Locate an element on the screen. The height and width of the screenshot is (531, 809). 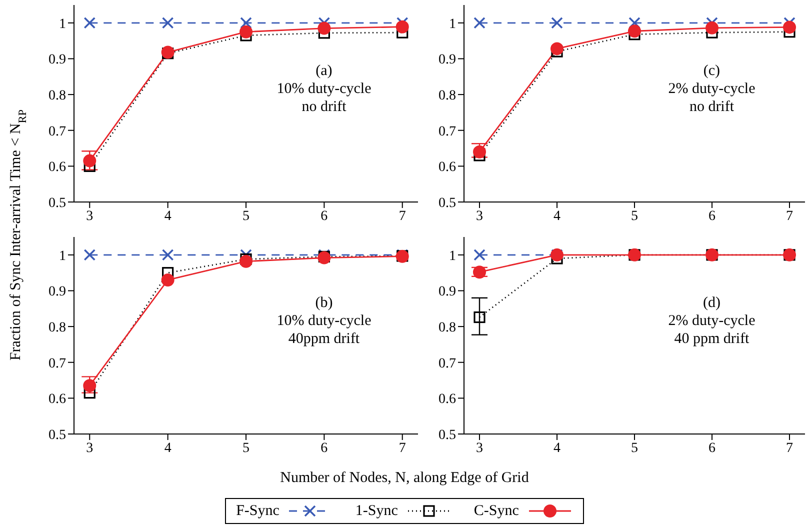
annotation: 40ppm drift is located at coordinates (324, 339).